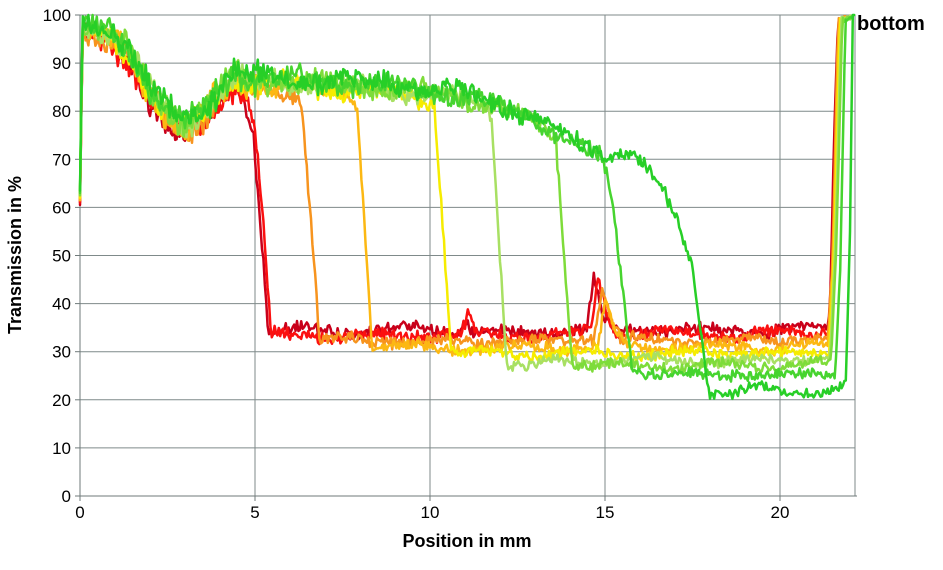 This screenshot has height=570, width=943. I want to click on y-tick-label-10: 10, so click(61, 448).